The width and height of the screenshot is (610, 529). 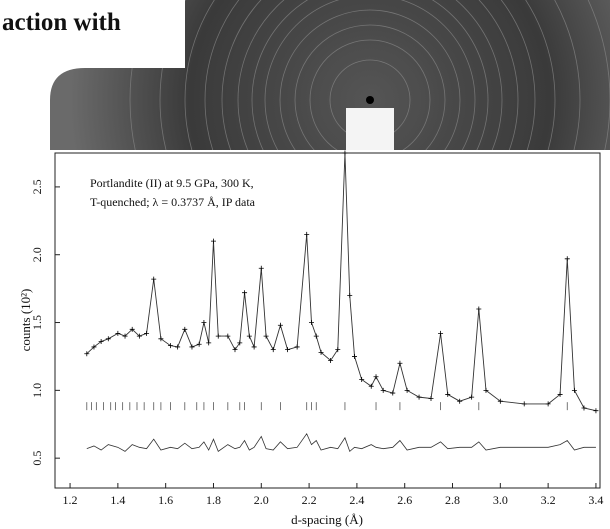 What do you see at coordinates (356, 500) in the screenshot?
I see `x-tick-label: 2.4` at bounding box center [356, 500].